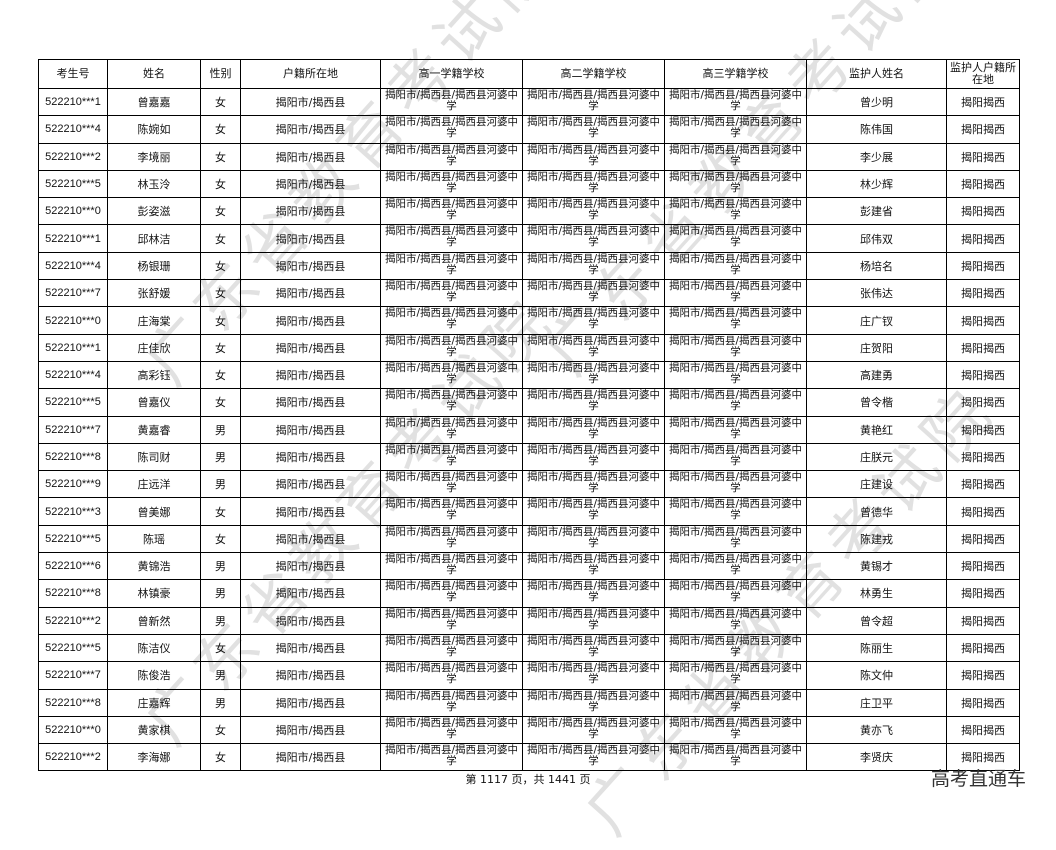 The width and height of the screenshot is (1056, 850). What do you see at coordinates (876, 211) in the screenshot?
I see `guardian-name-cell: 彭建省` at bounding box center [876, 211].